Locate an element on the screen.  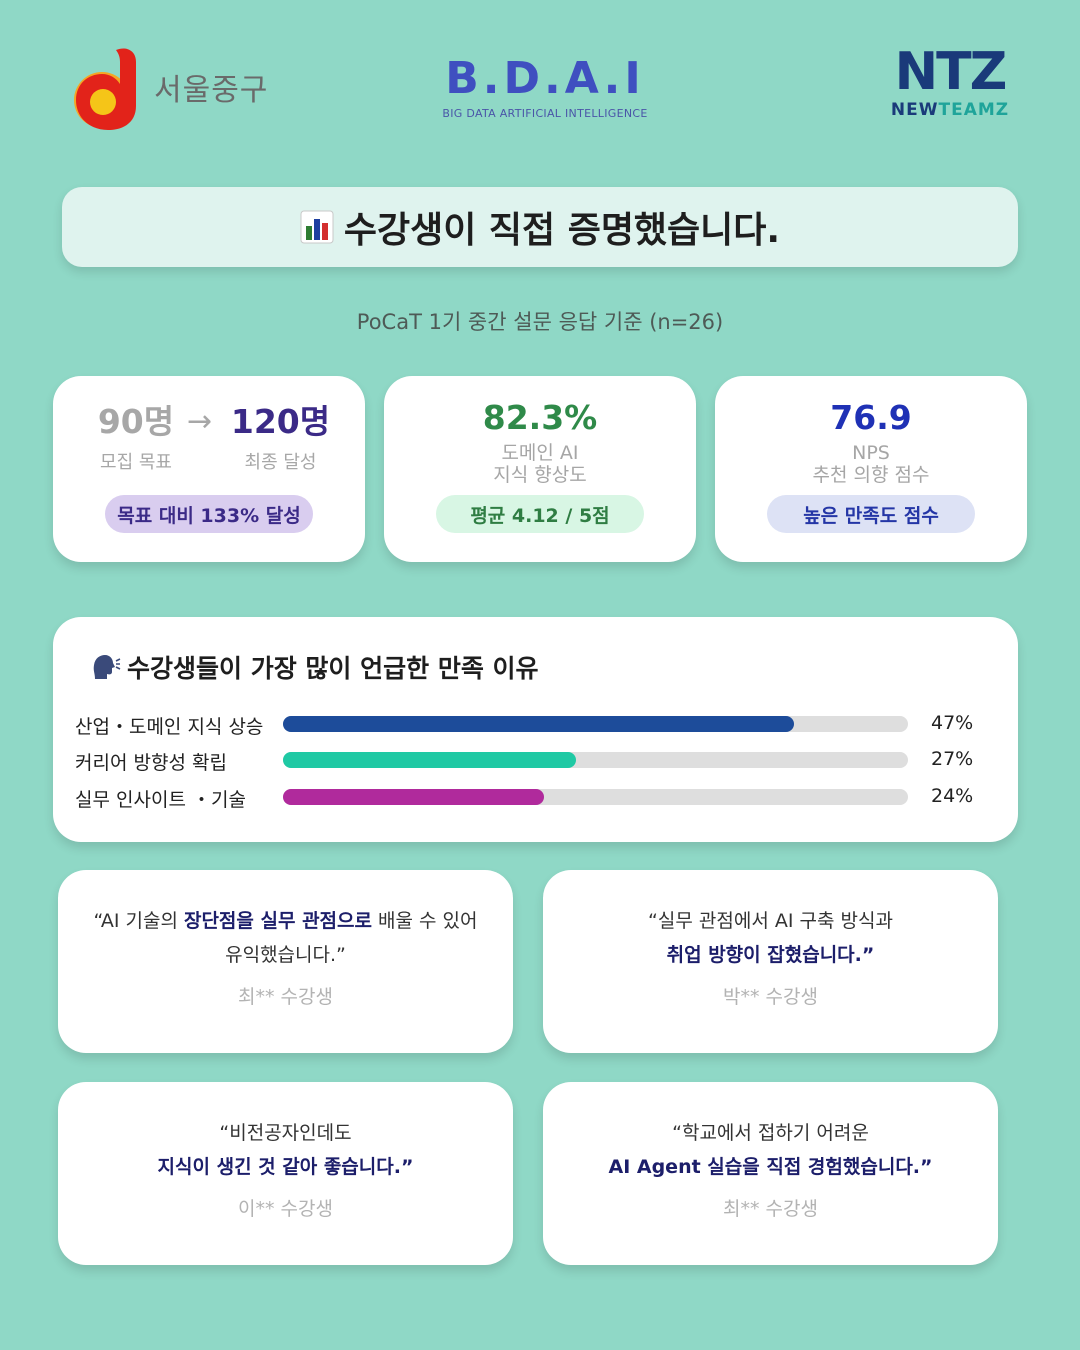
recruit-target-value: 90명 is located at coordinates (136, 422).